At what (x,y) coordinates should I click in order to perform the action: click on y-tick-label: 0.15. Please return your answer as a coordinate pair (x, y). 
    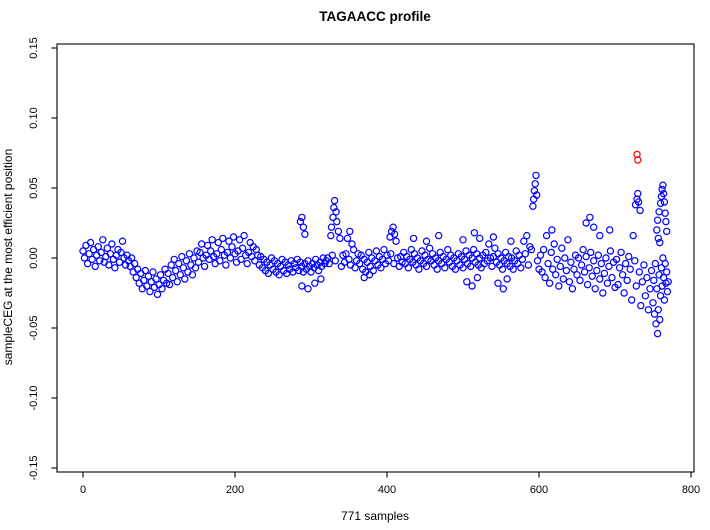
    Looking at the image, I should click on (34, 47).